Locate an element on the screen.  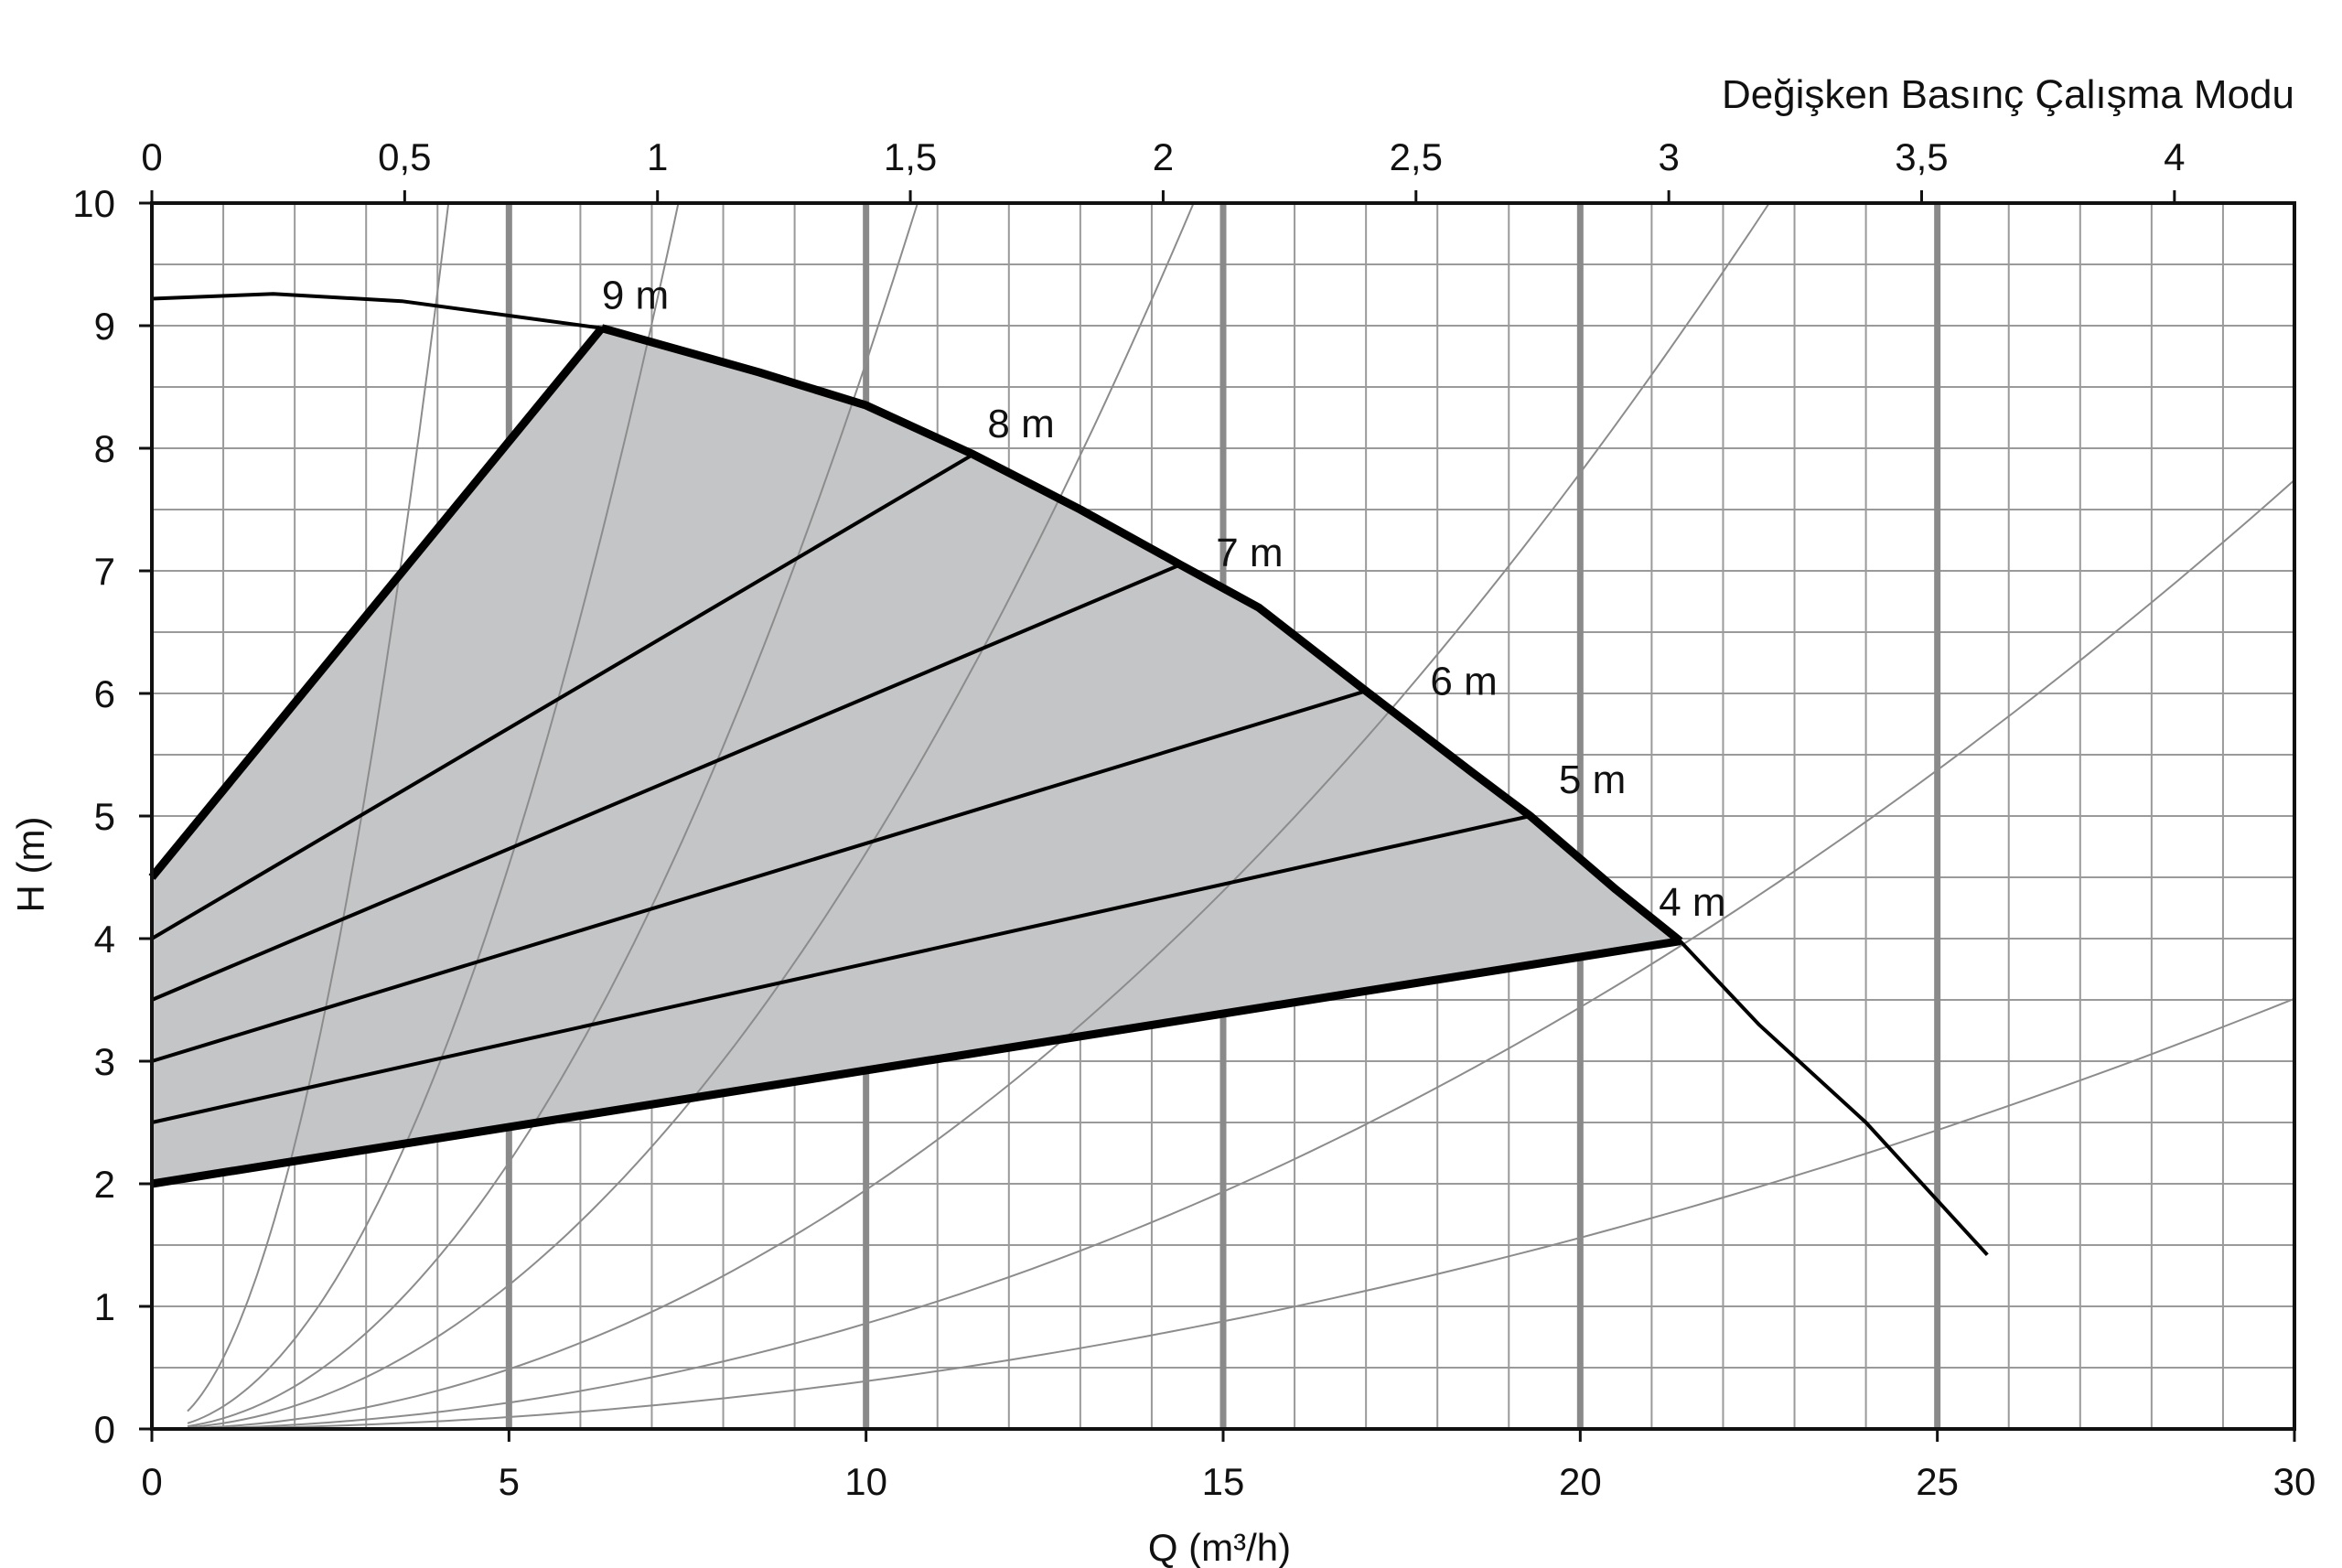
y-tick-label: 9 is located at coordinates (104, 326).